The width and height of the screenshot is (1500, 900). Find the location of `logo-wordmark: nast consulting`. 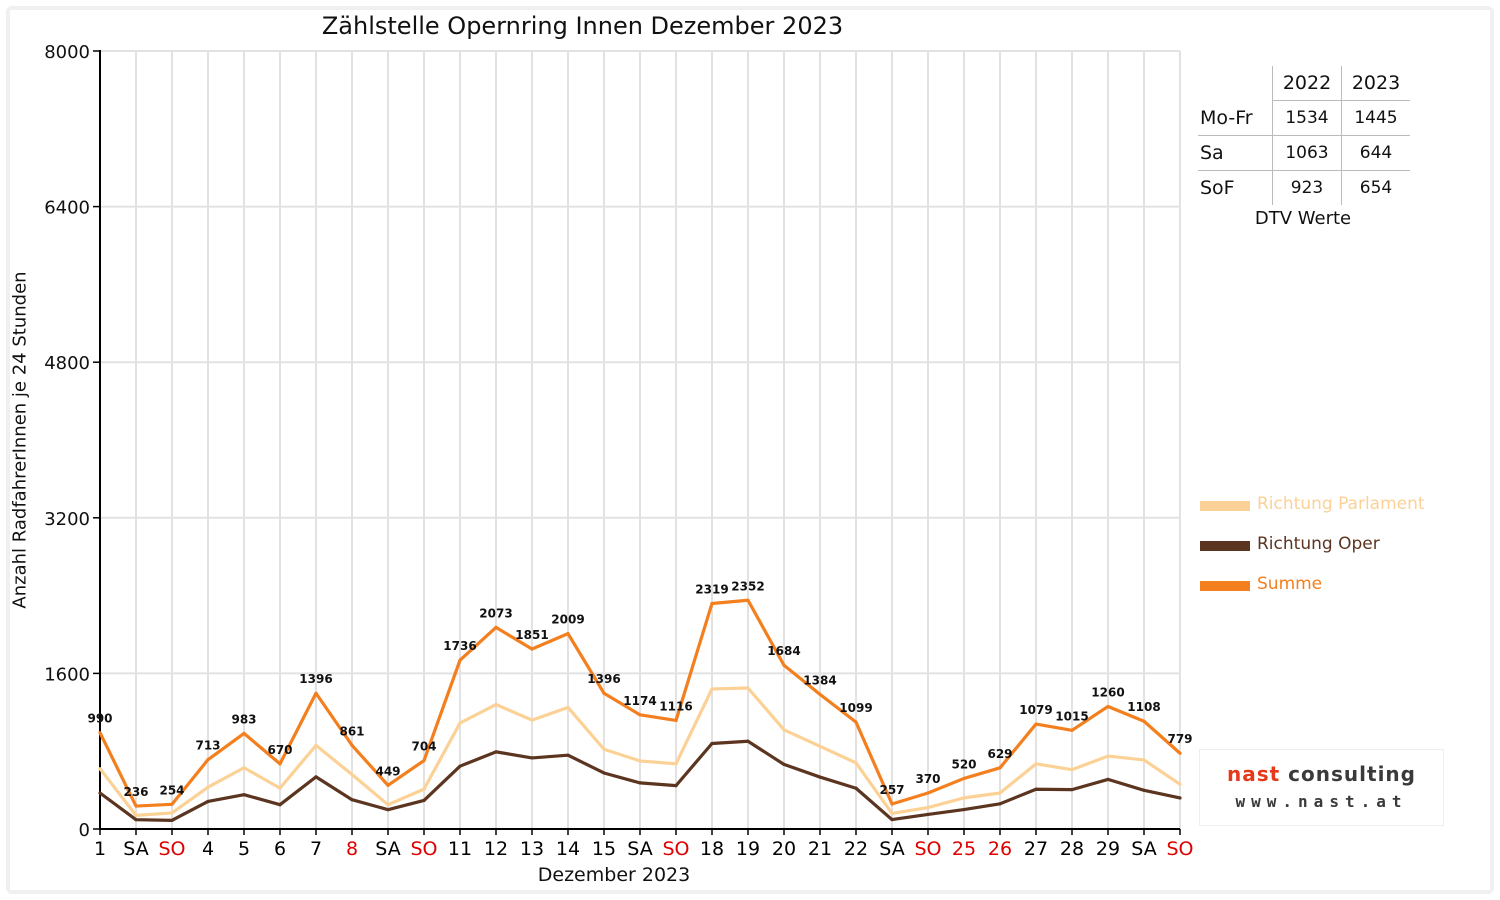

logo-wordmark: nast consulting is located at coordinates (1321, 774).